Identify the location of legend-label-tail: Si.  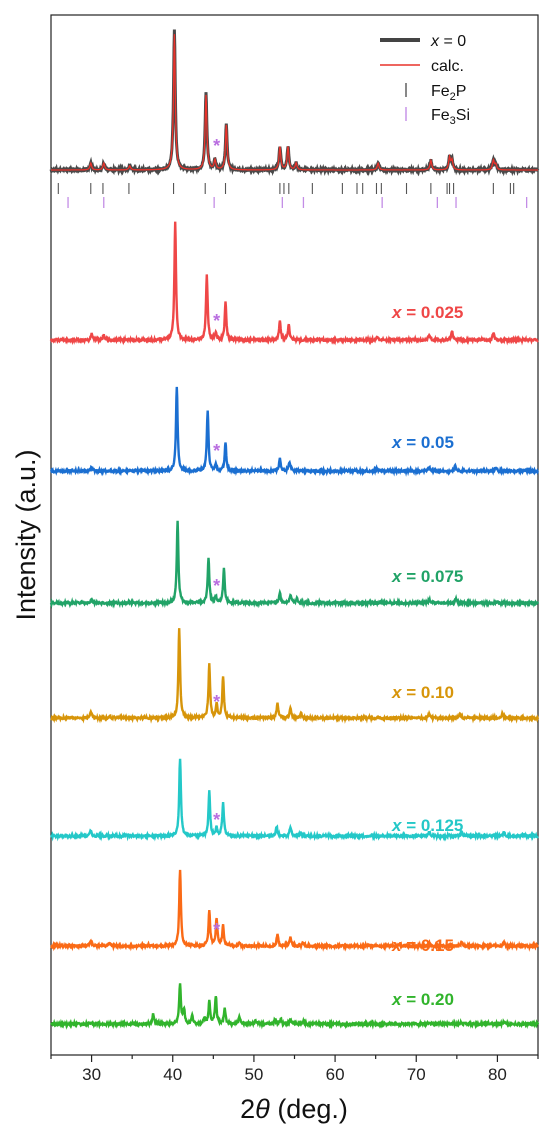
(463, 115).